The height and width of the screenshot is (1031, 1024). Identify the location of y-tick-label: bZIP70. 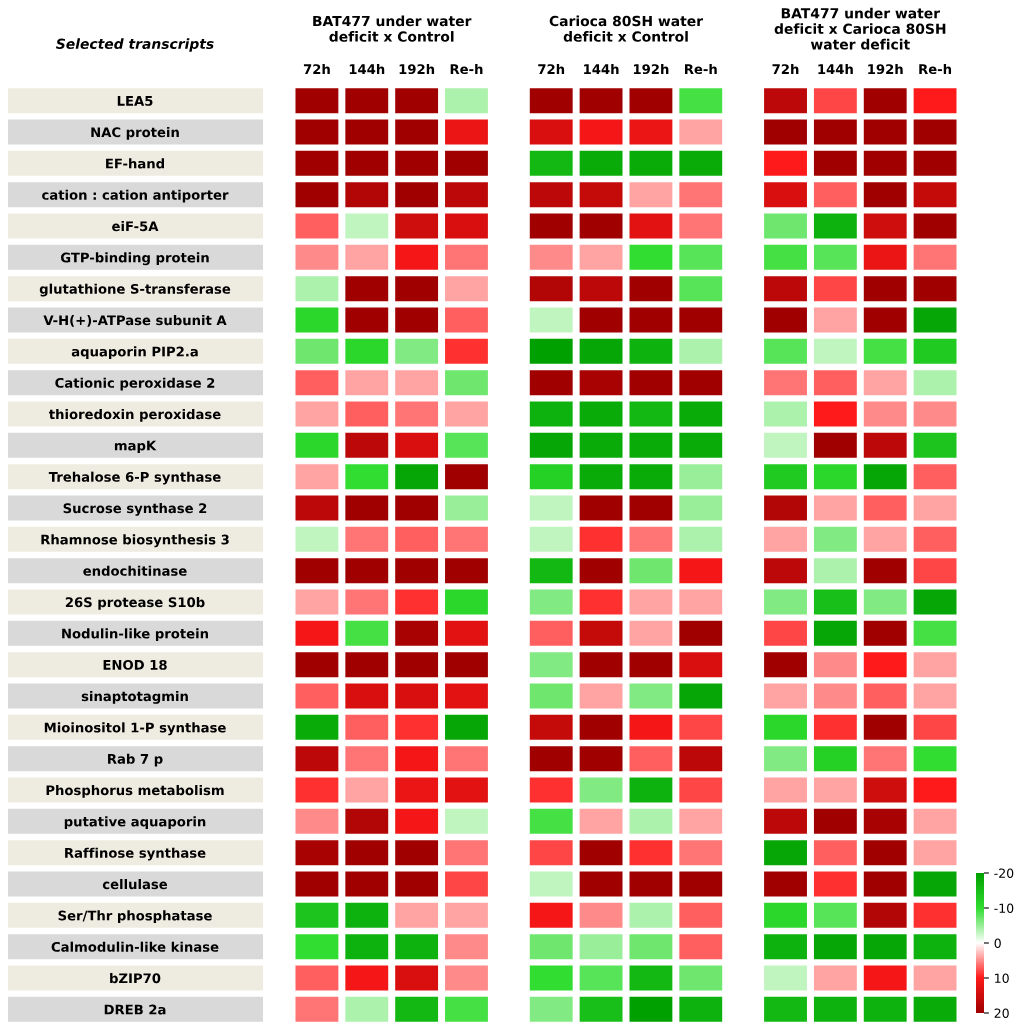
(135, 978).